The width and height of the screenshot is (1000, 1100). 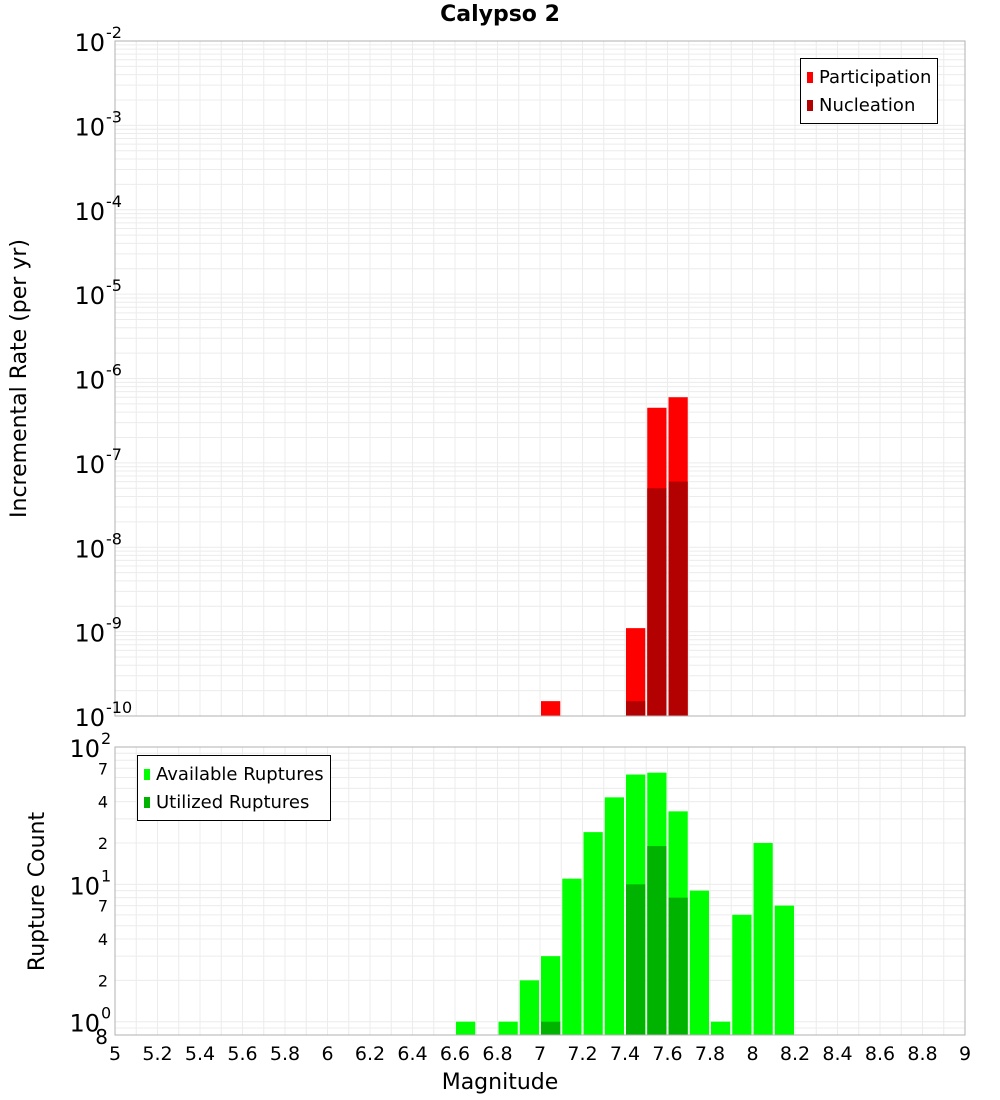 I want to click on legend-item-available: Available Ruptures, so click(x=234, y=774).